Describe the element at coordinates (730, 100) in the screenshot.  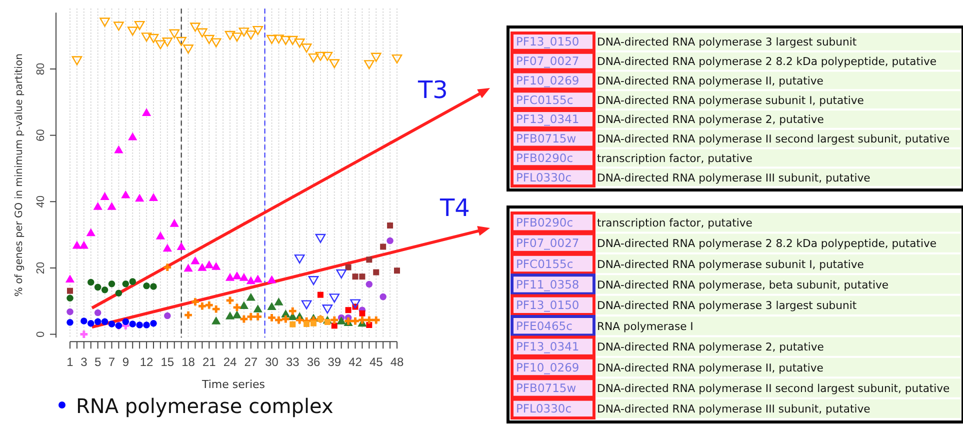
I see `text: DNA-directed RNA polymerase subunit I, putative` at that location.